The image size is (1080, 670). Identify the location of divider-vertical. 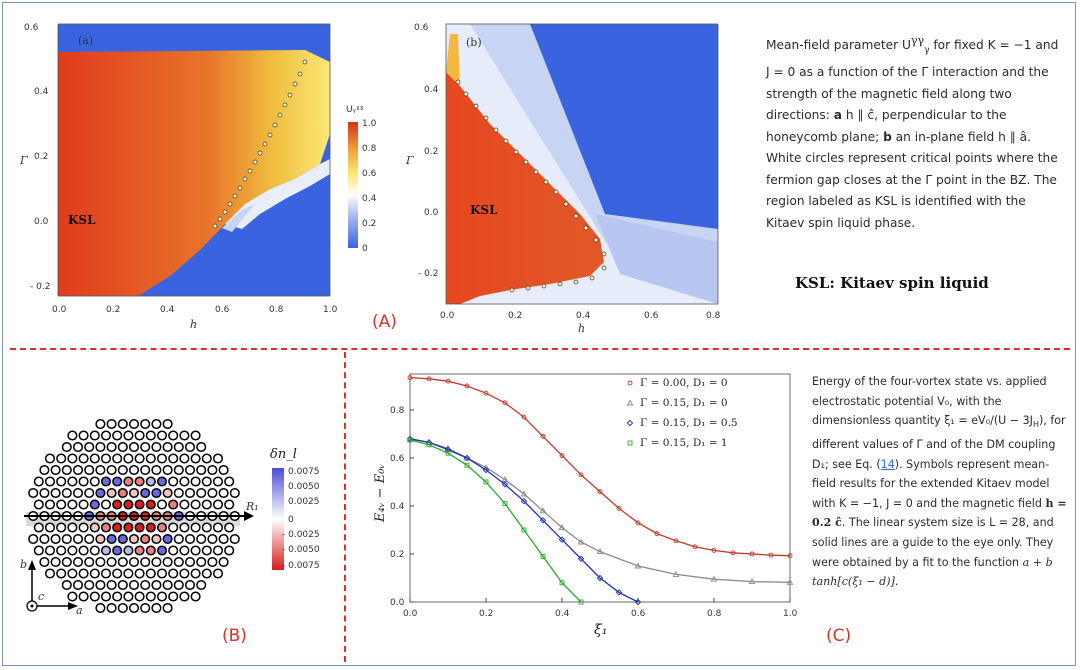
(345, 507).